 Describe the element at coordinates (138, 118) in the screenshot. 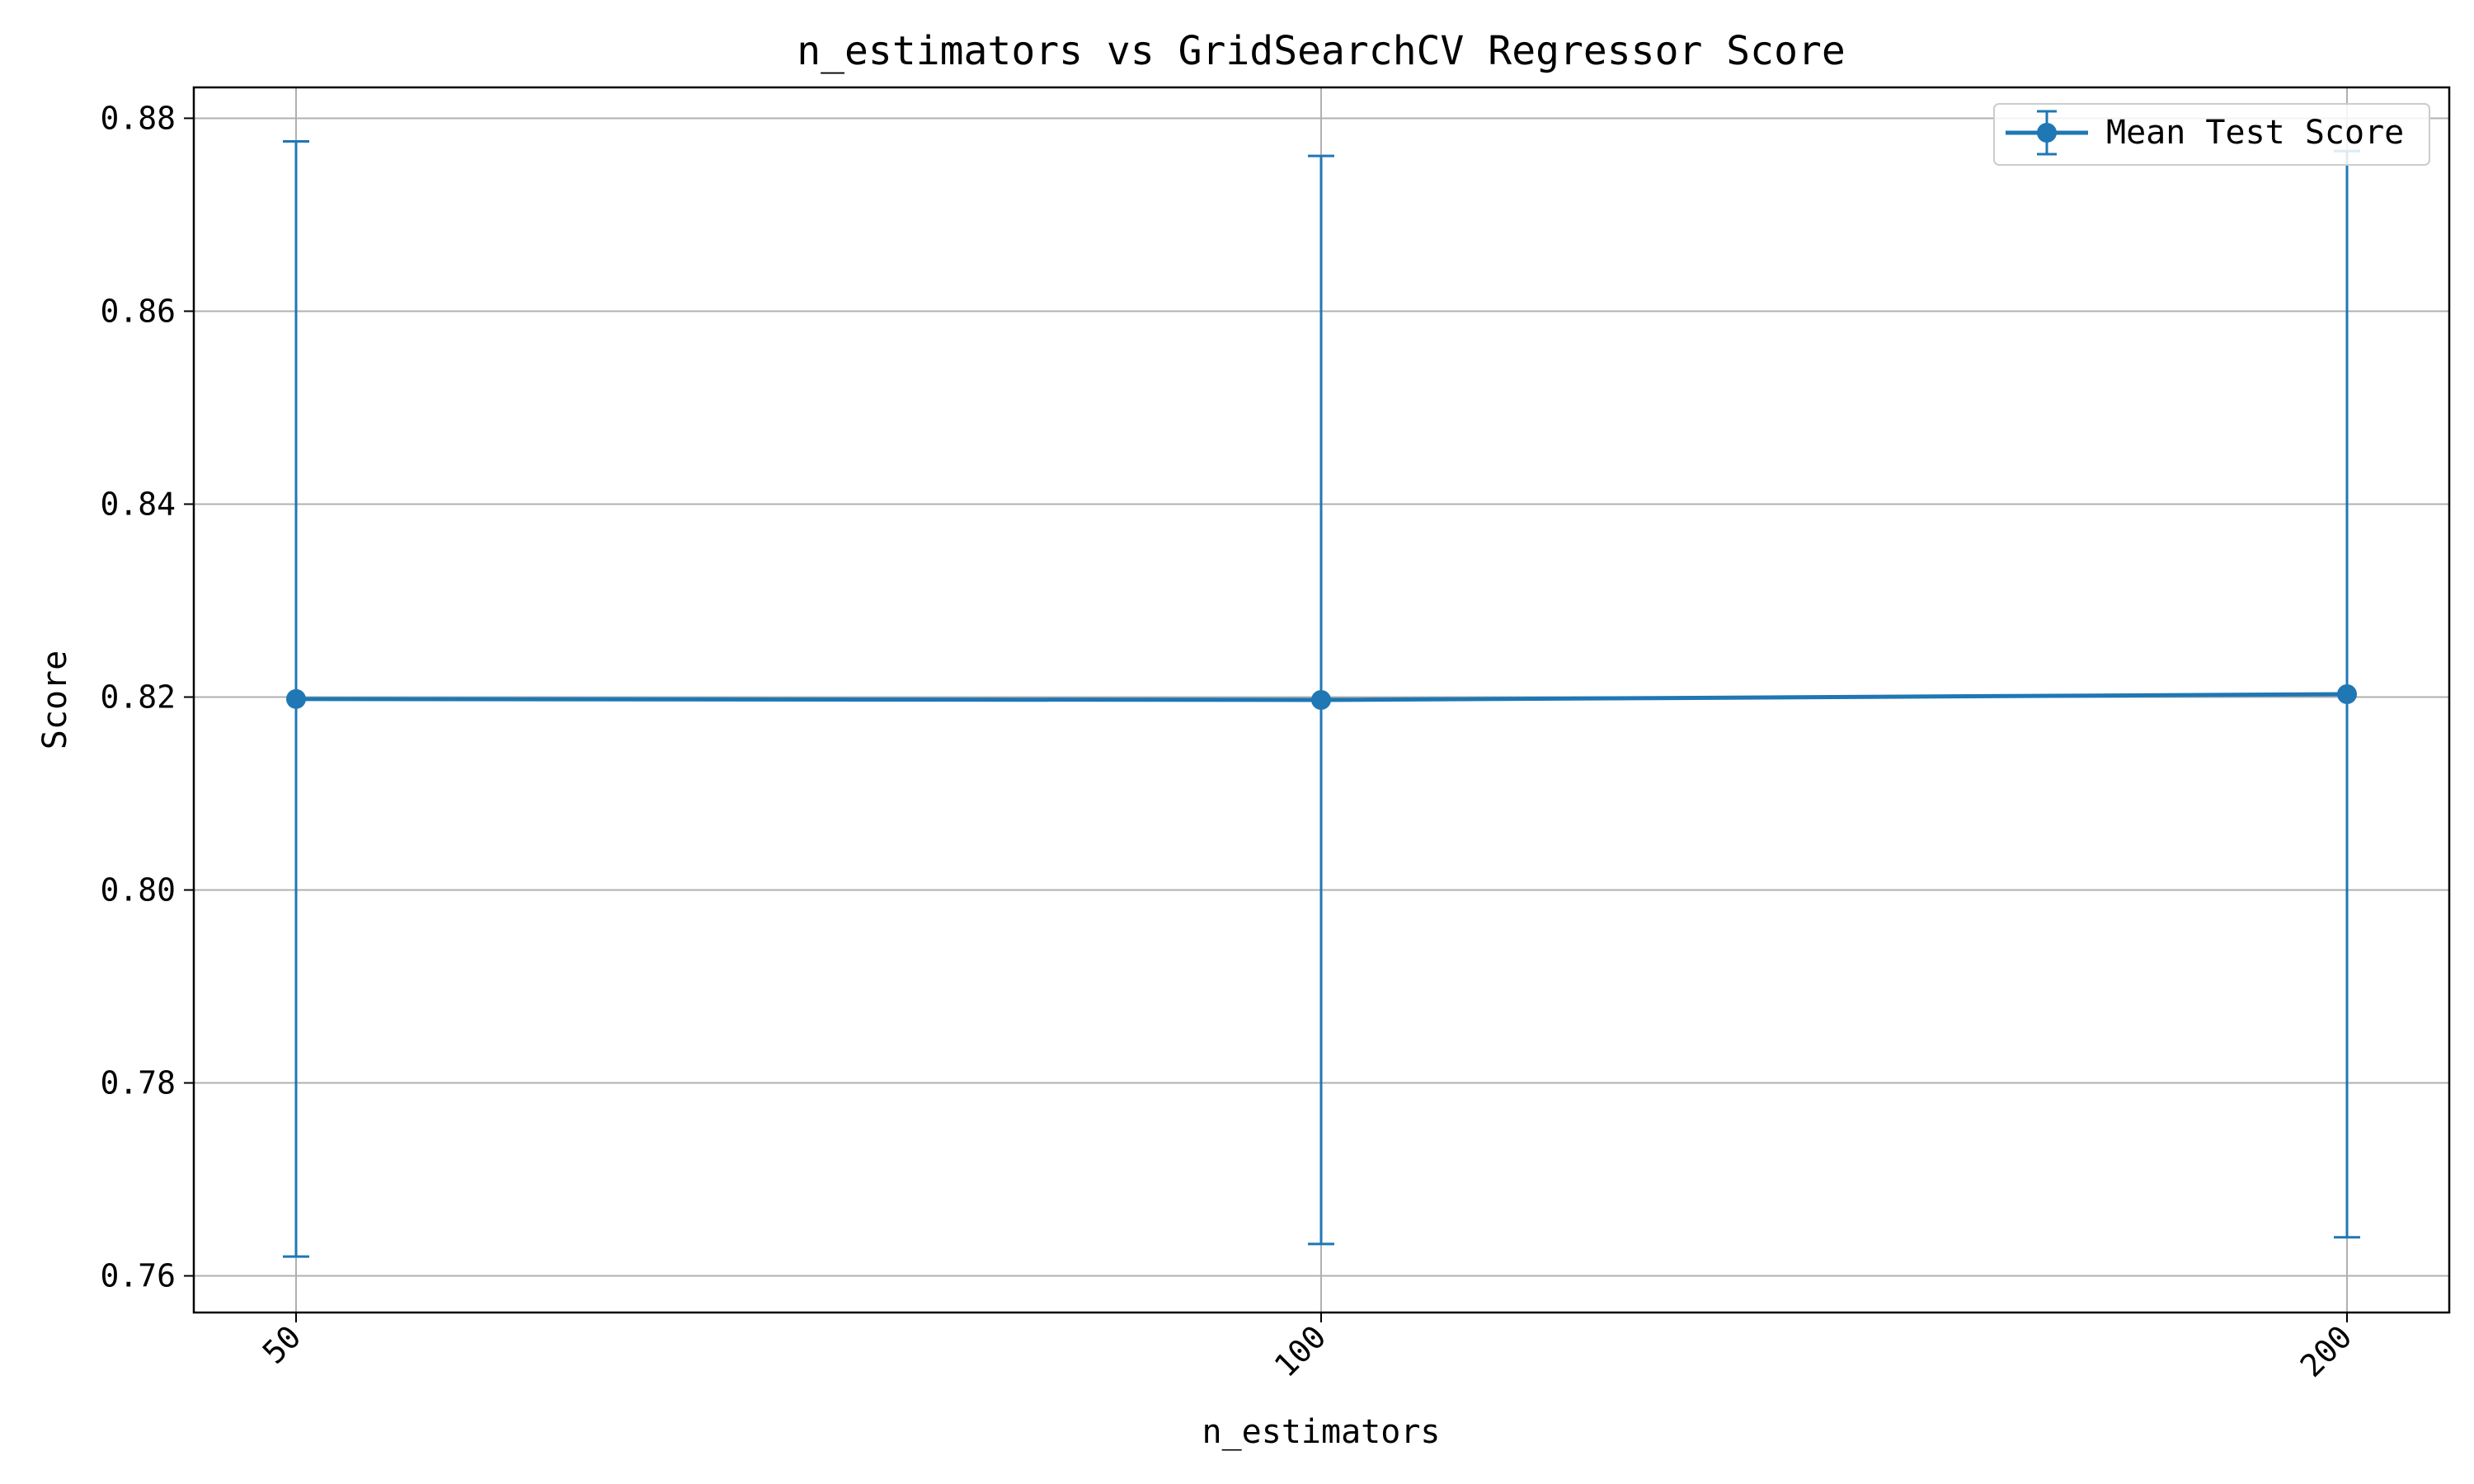

I see `y-tick-label-6: 0.88` at that location.